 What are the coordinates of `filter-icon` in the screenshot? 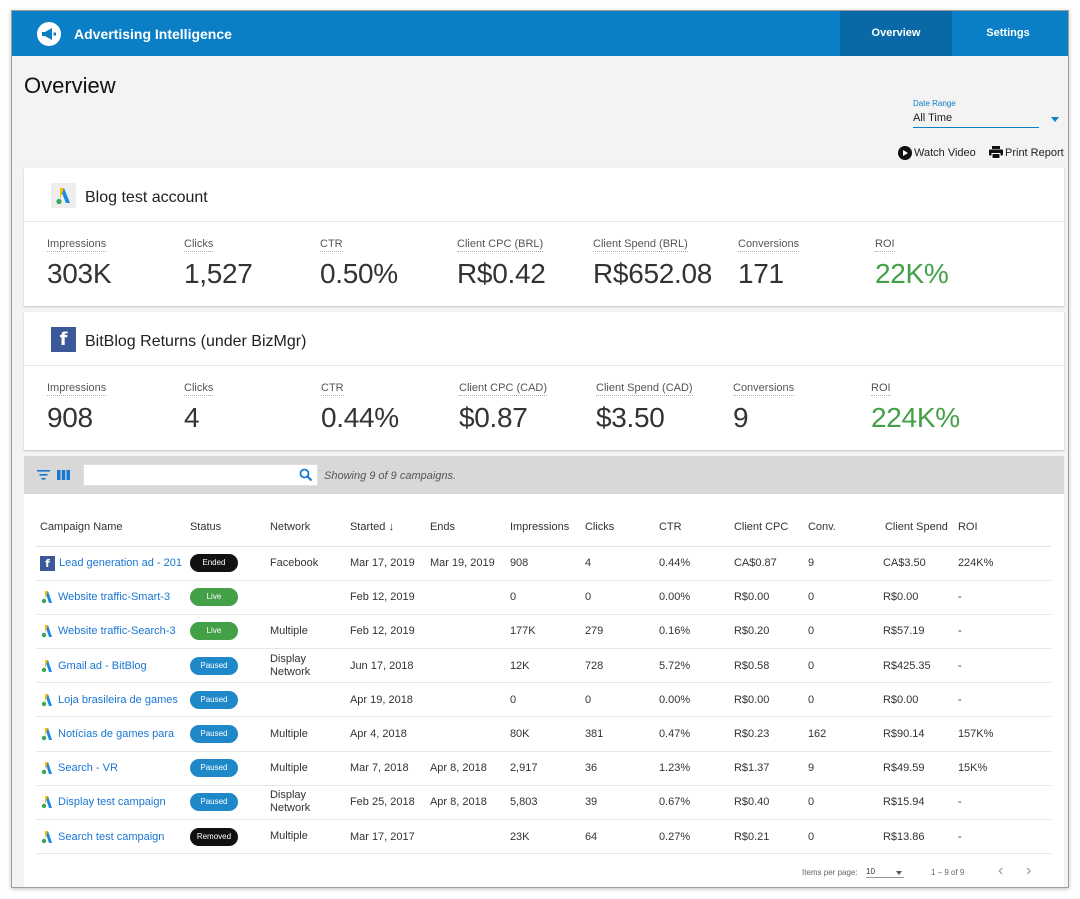 It's located at (43, 475).